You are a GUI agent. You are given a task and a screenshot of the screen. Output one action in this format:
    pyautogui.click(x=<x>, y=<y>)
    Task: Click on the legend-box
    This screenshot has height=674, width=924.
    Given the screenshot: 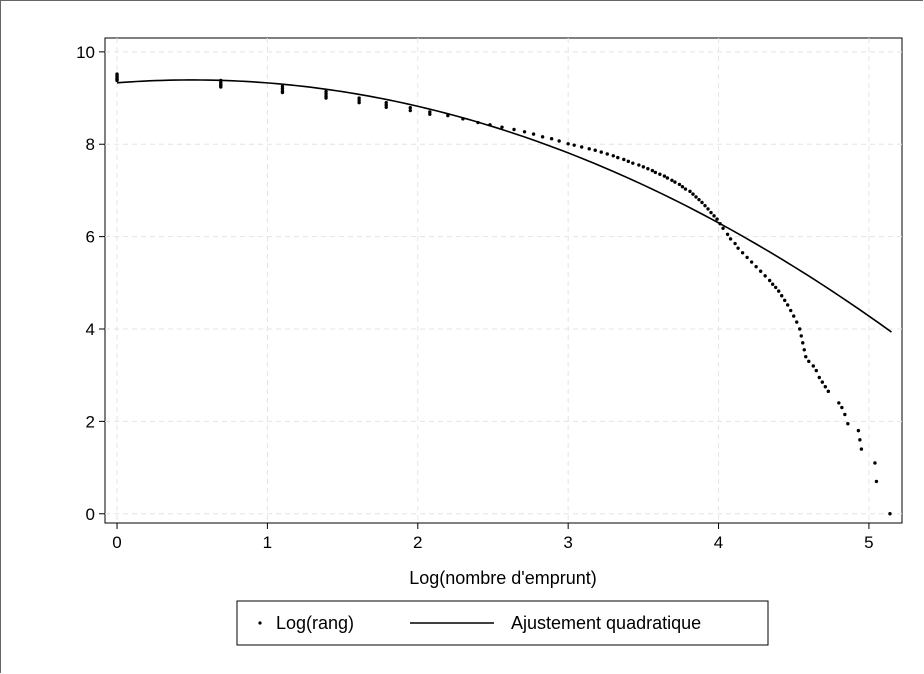 What is the action you would take?
    pyautogui.click(x=502, y=623)
    